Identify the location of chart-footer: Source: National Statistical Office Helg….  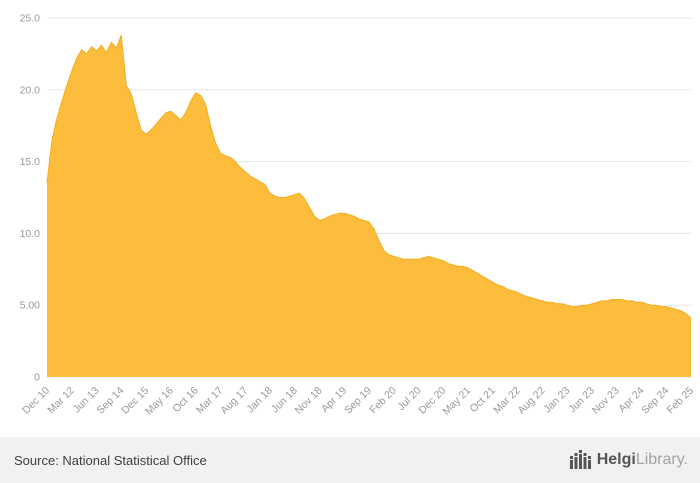
(350, 460).